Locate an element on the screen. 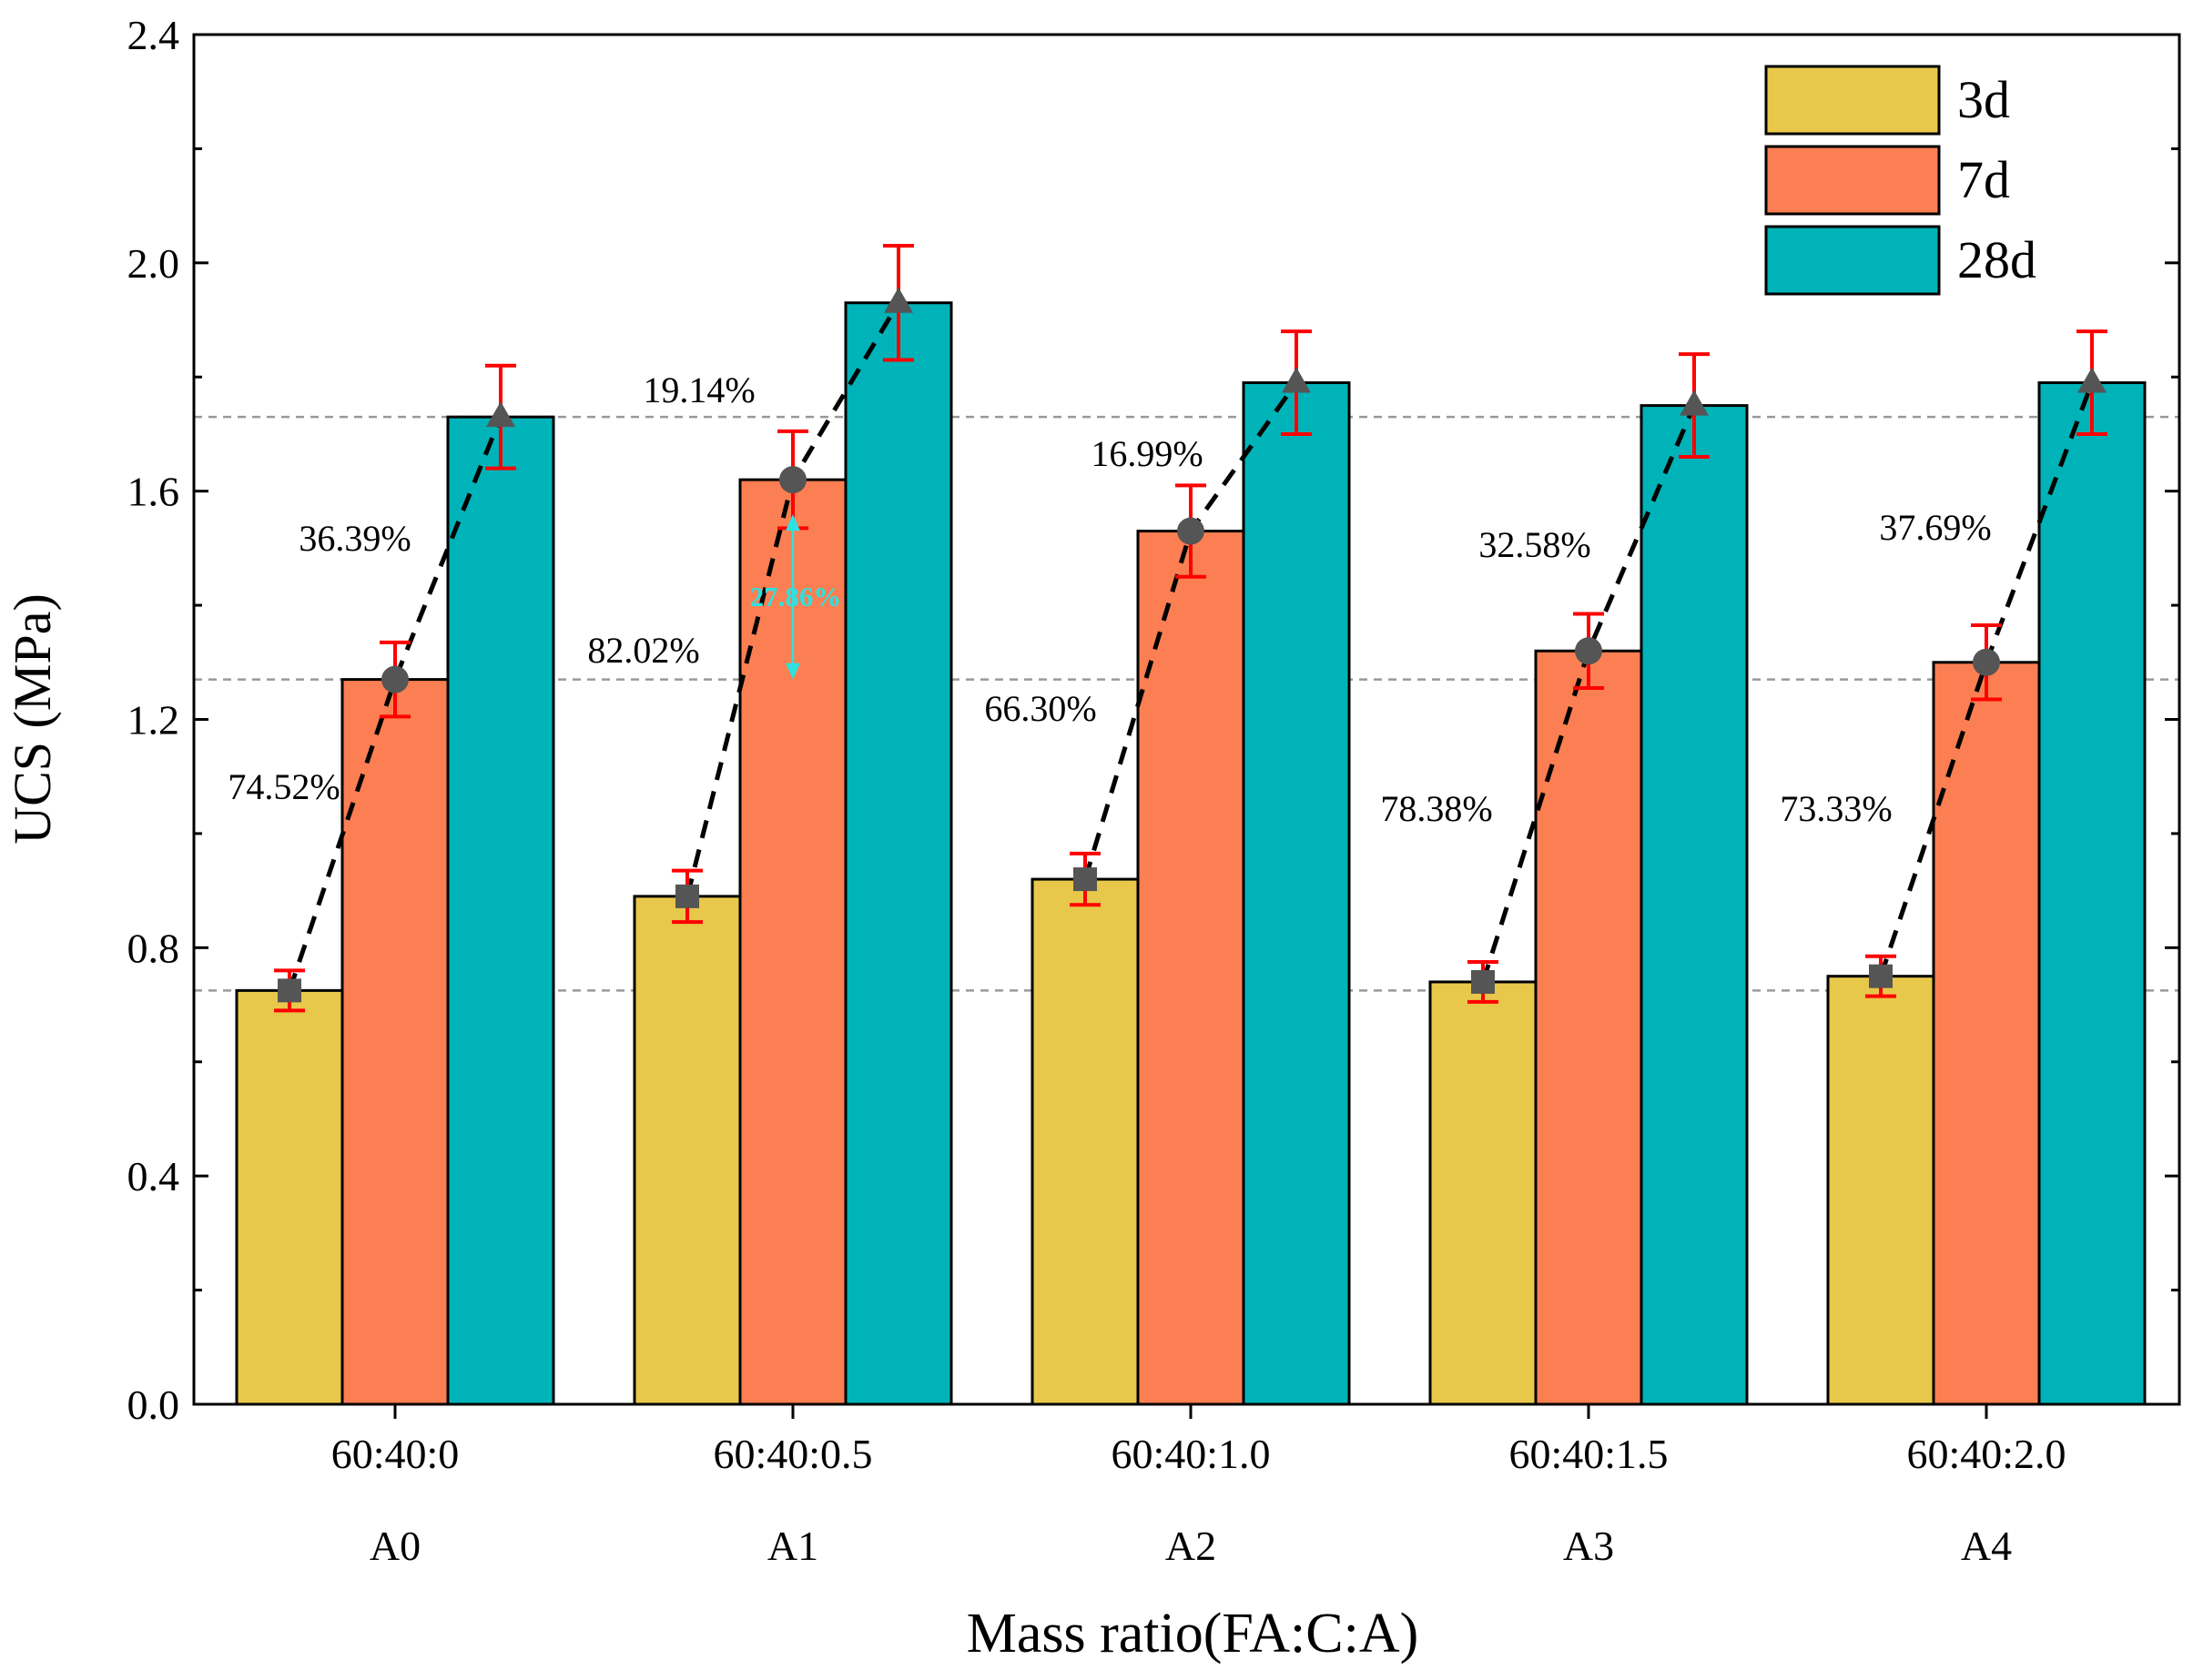 Image resolution: width=2193 pixels, height=1680 pixels. bar-28d-A3 is located at coordinates (1695, 905).